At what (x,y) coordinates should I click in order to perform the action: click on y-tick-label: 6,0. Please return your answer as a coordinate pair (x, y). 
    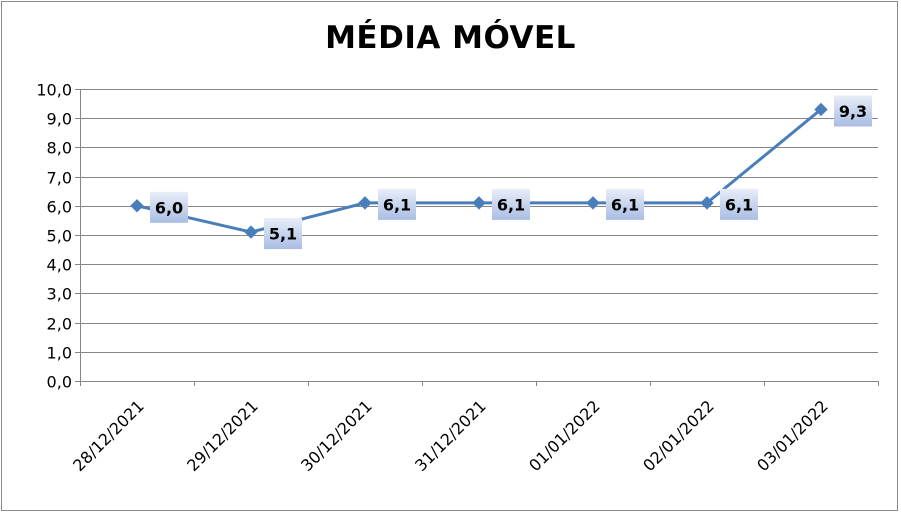
    Looking at the image, I should click on (59, 207).